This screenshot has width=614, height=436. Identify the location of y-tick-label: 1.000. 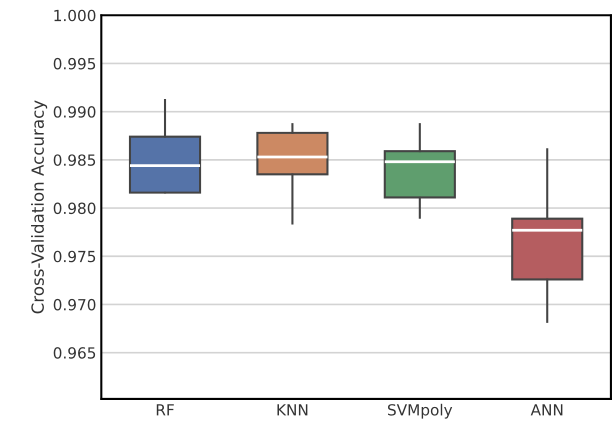
(75, 16).